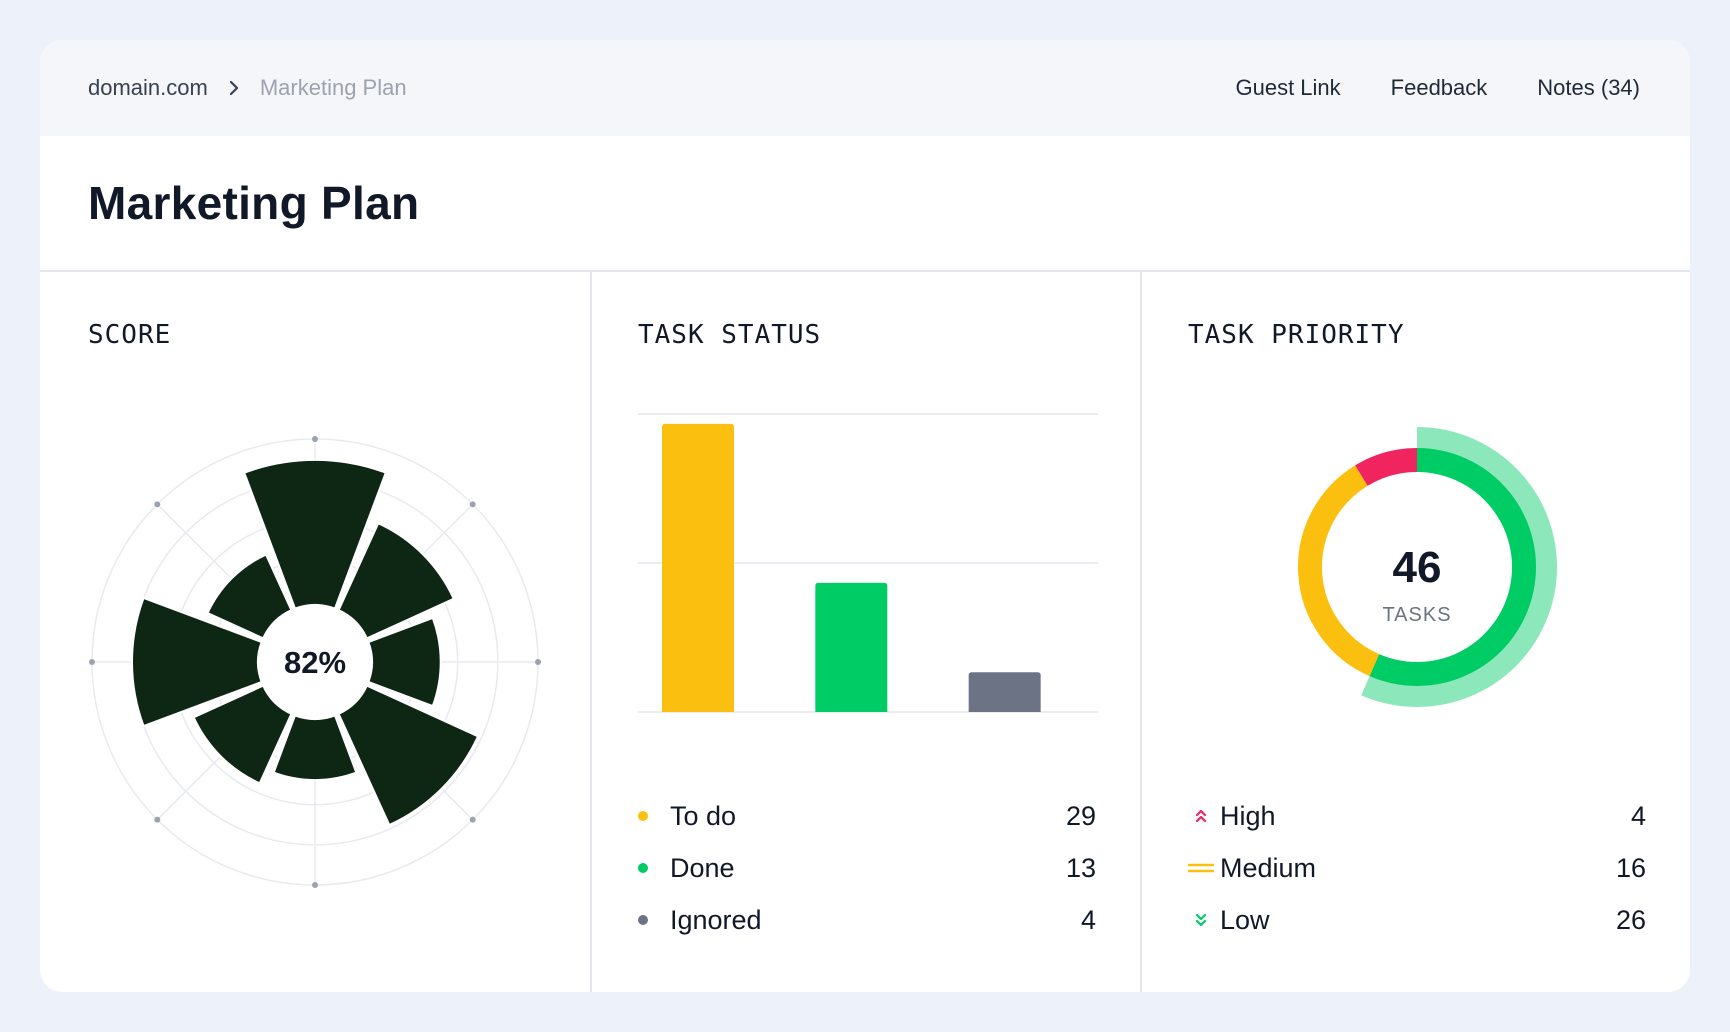 The image size is (1730, 1032). I want to click on bar-ignored, so click(1004, 692).